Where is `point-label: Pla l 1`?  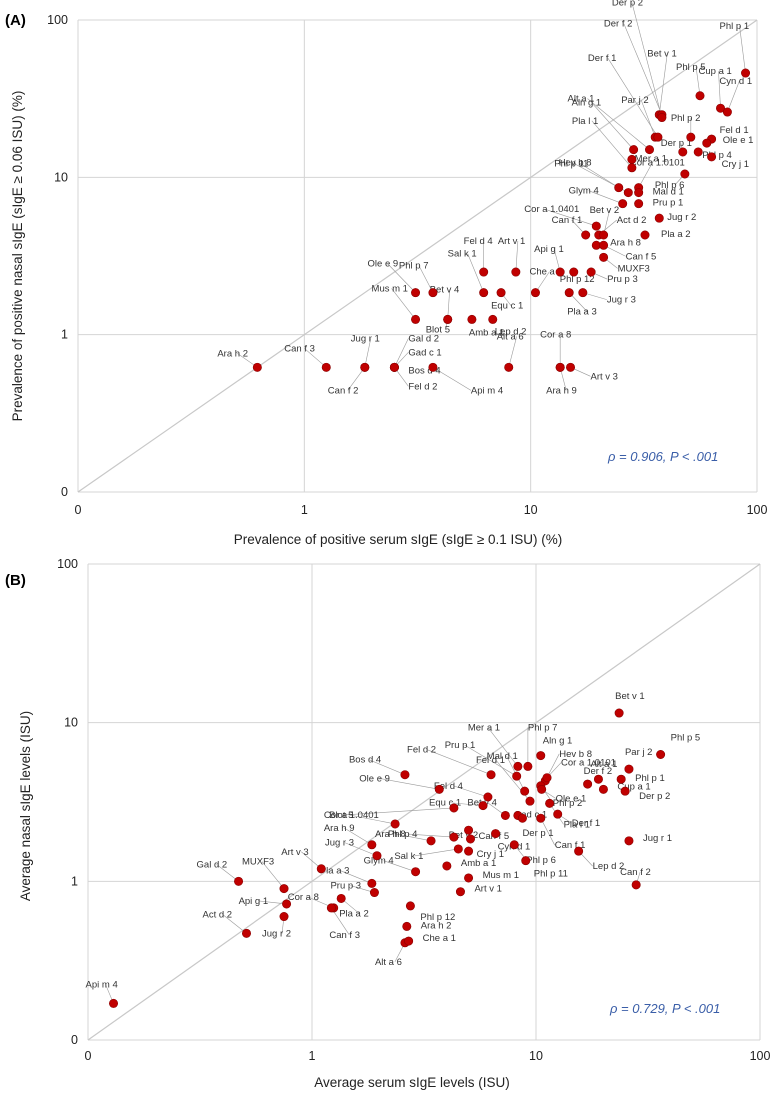
point-label: Pla l 1 is located at coordinates (577, 824).